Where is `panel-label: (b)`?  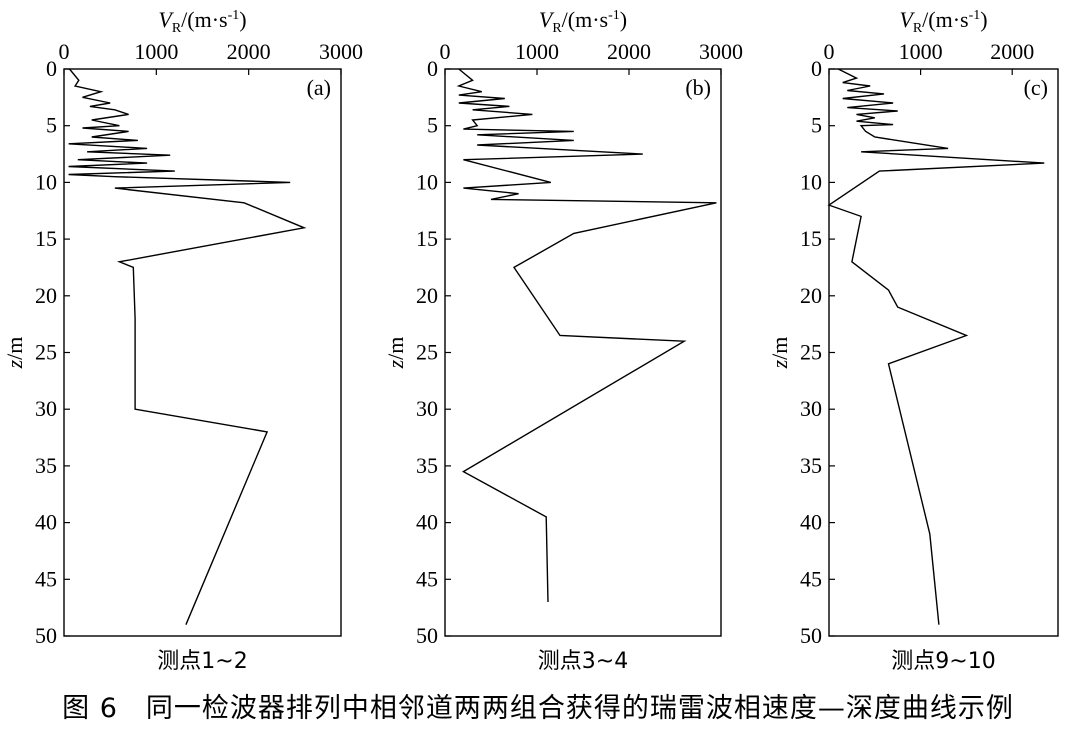
panel-label: (b) is located at coordinates (698, 87).